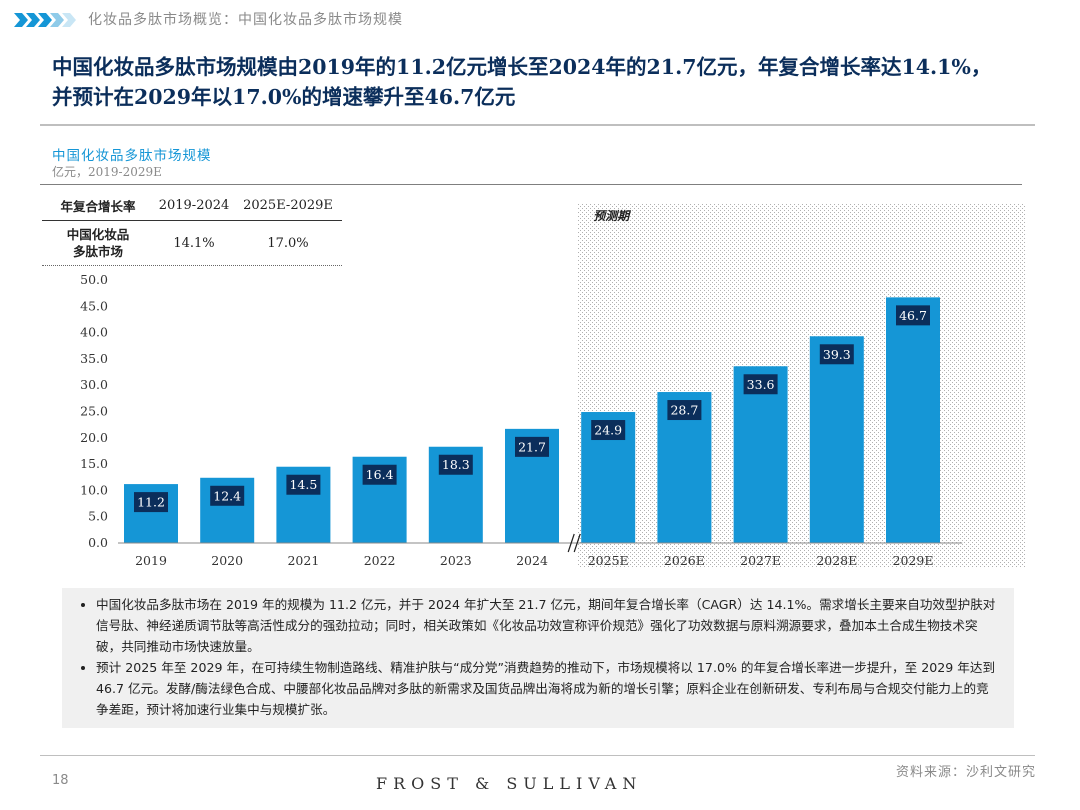 The image size is (1080, 810). I want to click on y-tick-label: 20.0, so click(94, 437).